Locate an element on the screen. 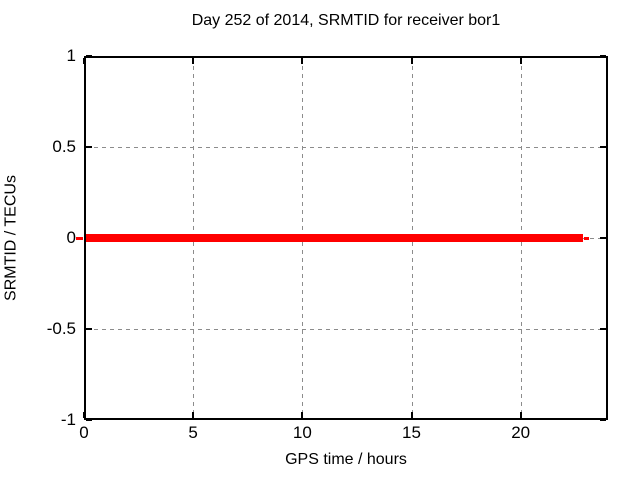 The image size is (640, 480). series-line is located at coordinates (334, 238).